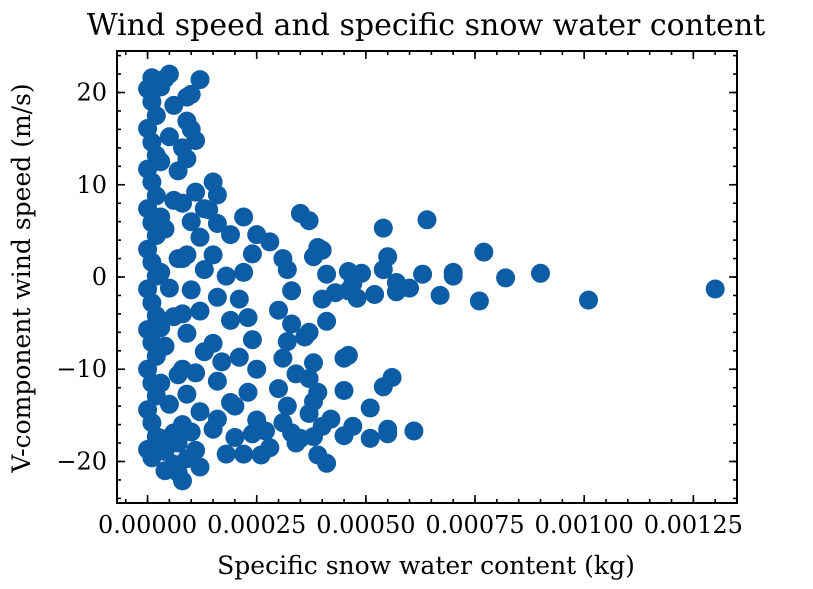 This screenshot has height=589, width=813. What do you see at coordinates (91, 185) in the screenshot?
I see `y-tick-label: 10` at bounding box center [91, 185].